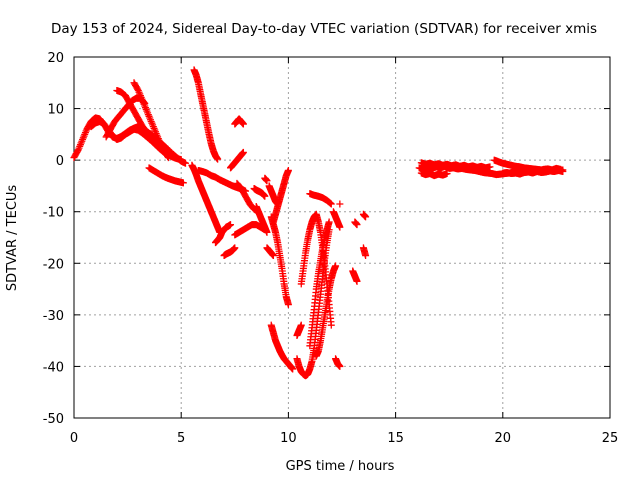 This screenshot has height=480, width=640. Describe the element at coordinates (53, 264) in the screenshot. I see `y-tick-label: -20` at that location.